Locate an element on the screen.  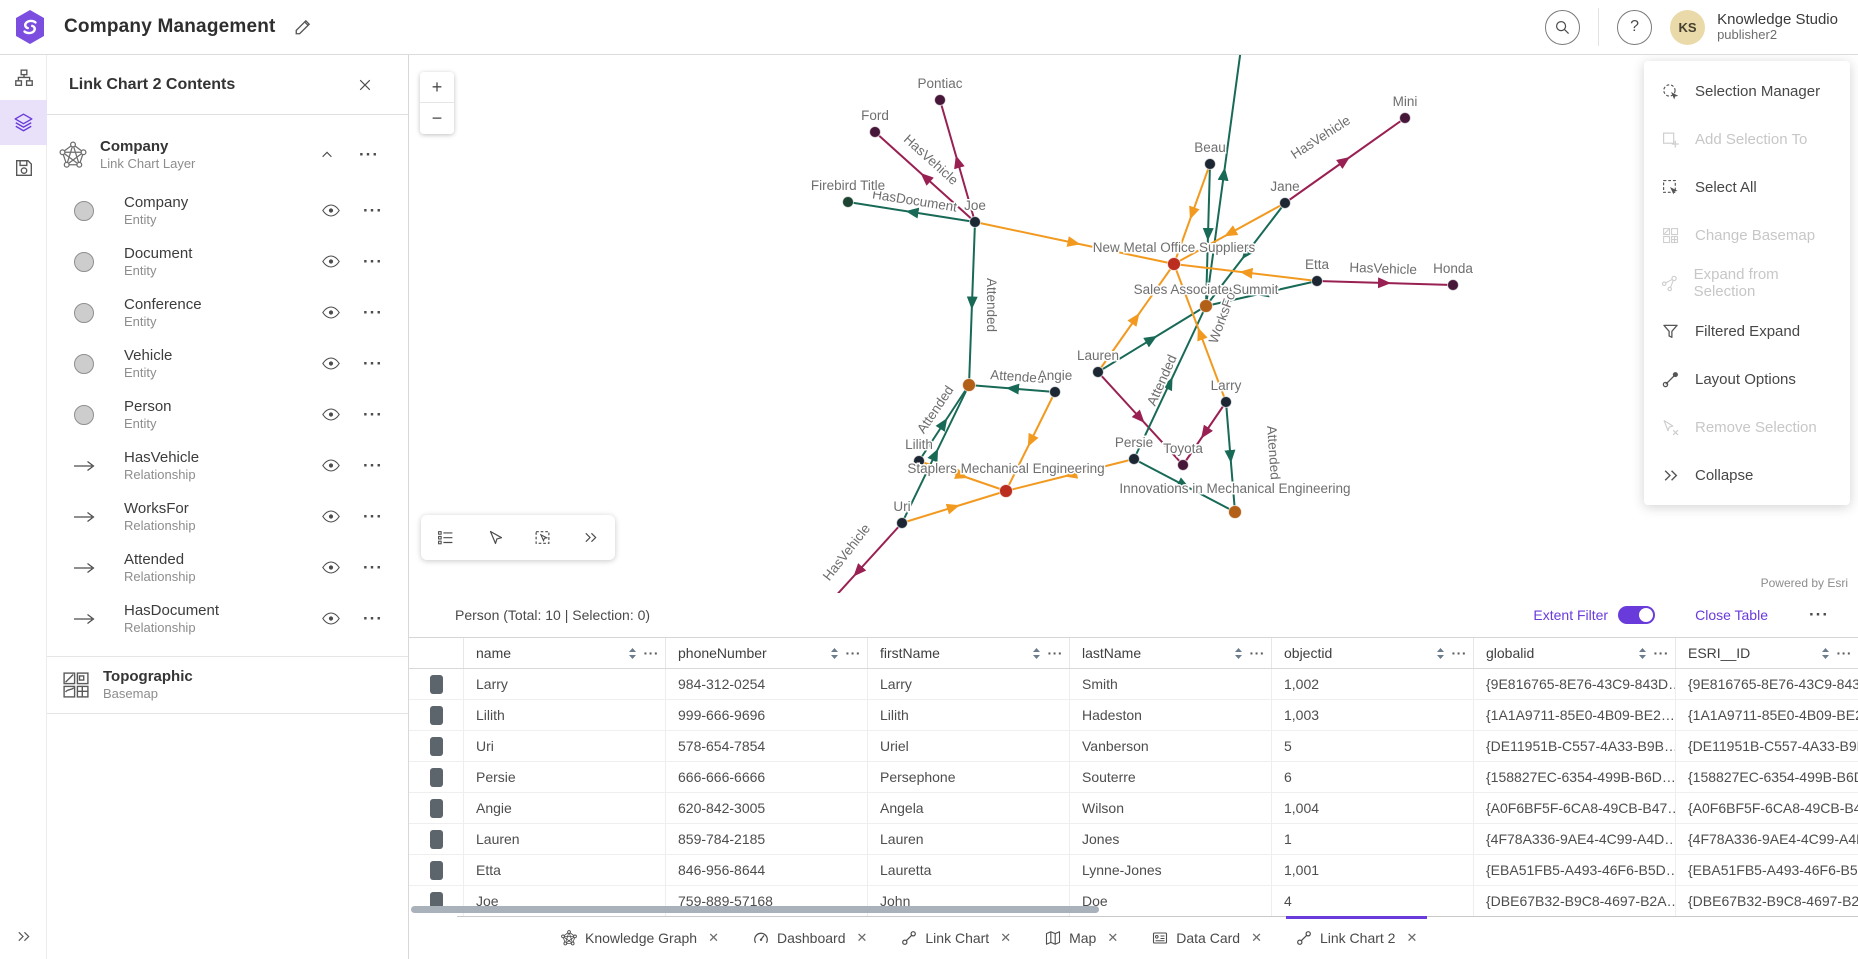
layer-item-conference: Conference Entity ··· is located at coordinates (227, 312).